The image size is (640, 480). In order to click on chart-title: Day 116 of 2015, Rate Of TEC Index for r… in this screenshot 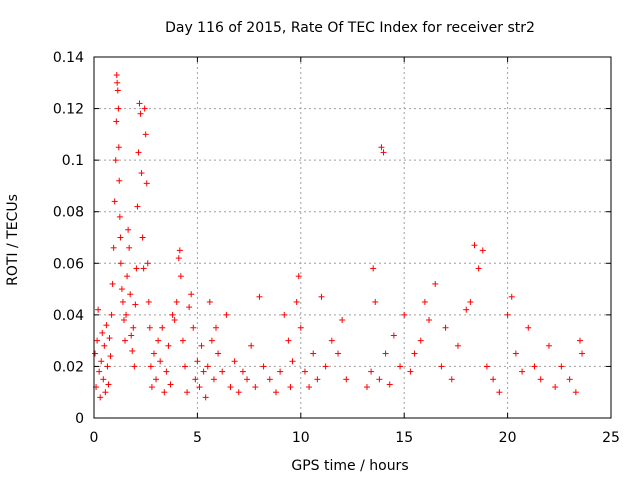, I will do `click(350, 28)`.